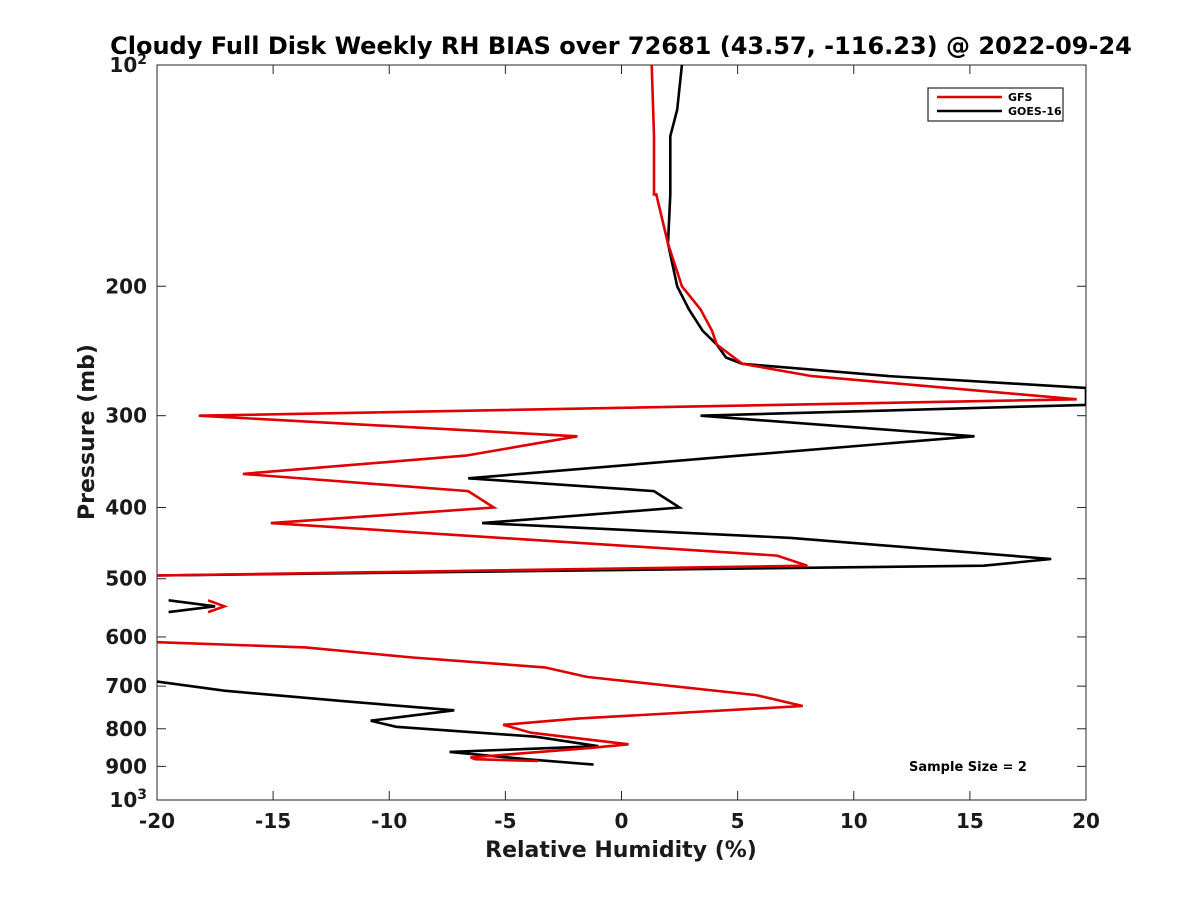  What do you see at coordinates (389, 821) in the screenshot?
I see `x-tick-label: -10` at bounding box center [389, 821].